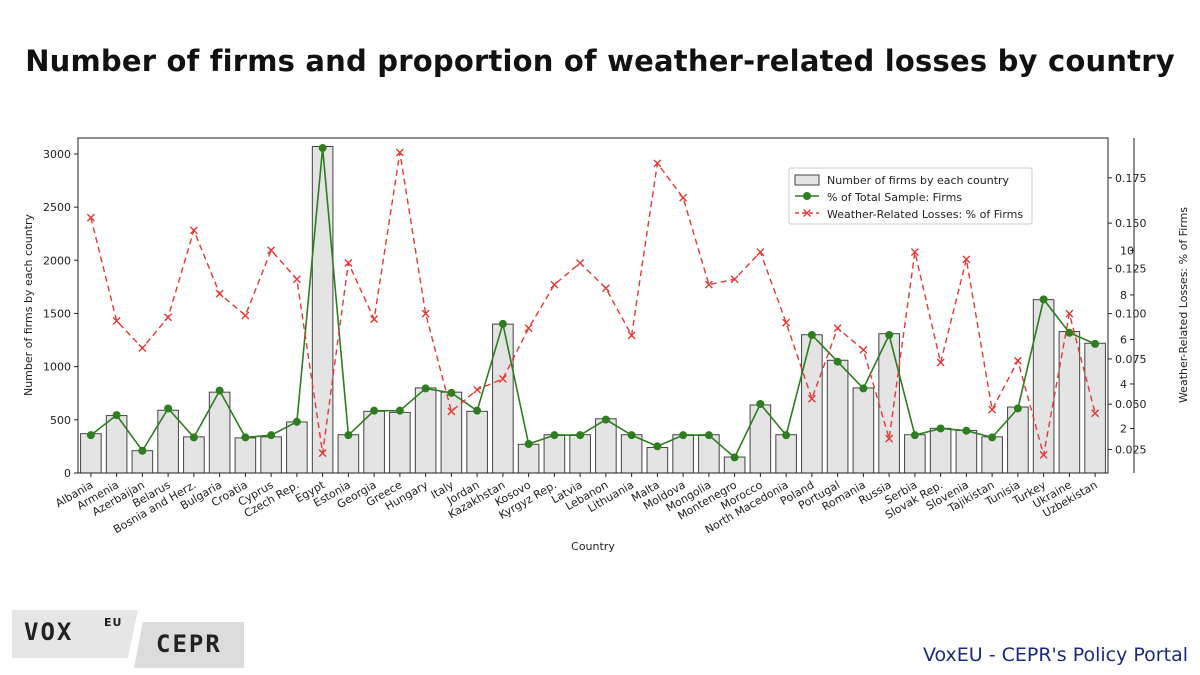 This screenshot has width=1200, height=675. I want to click on green-point-hungary, so click(425, 388).